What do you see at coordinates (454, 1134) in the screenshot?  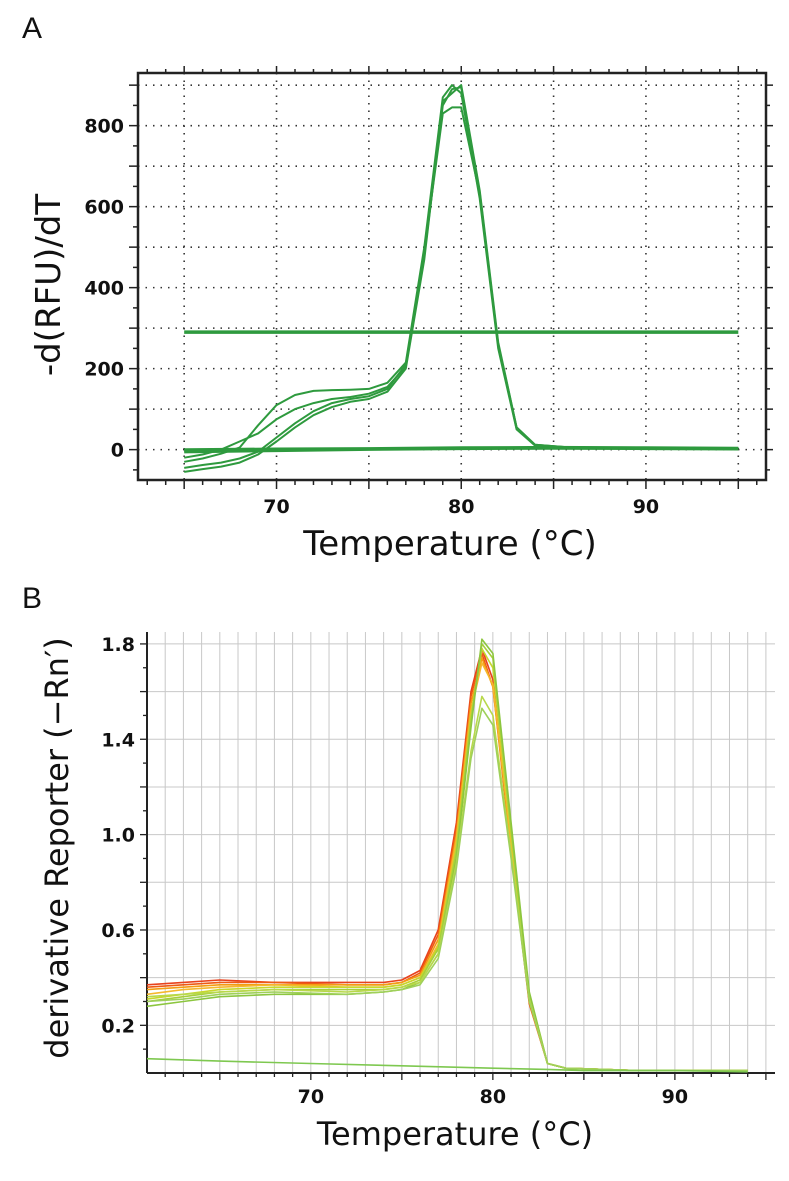 I see `chart-b-x-axis-label: Temperature (°C)` at bounding box center [454, 1134].